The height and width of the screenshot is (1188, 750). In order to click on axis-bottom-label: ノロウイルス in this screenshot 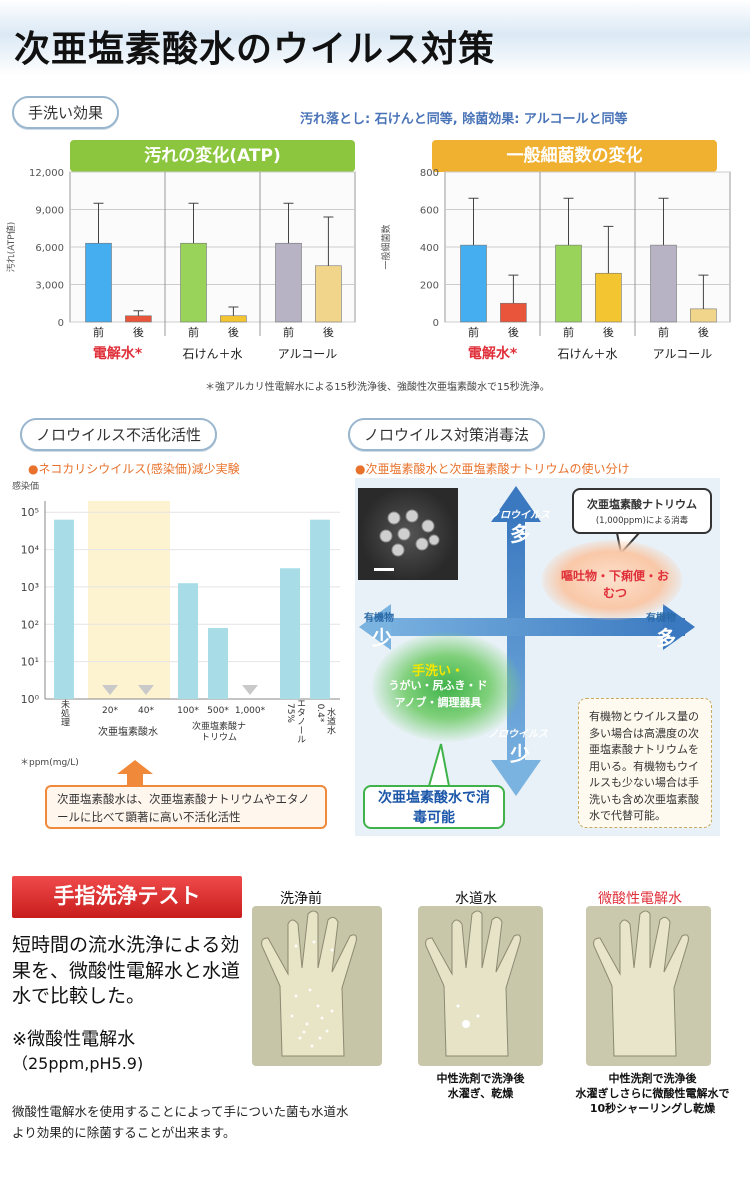, I will do `click(518, 734)`.